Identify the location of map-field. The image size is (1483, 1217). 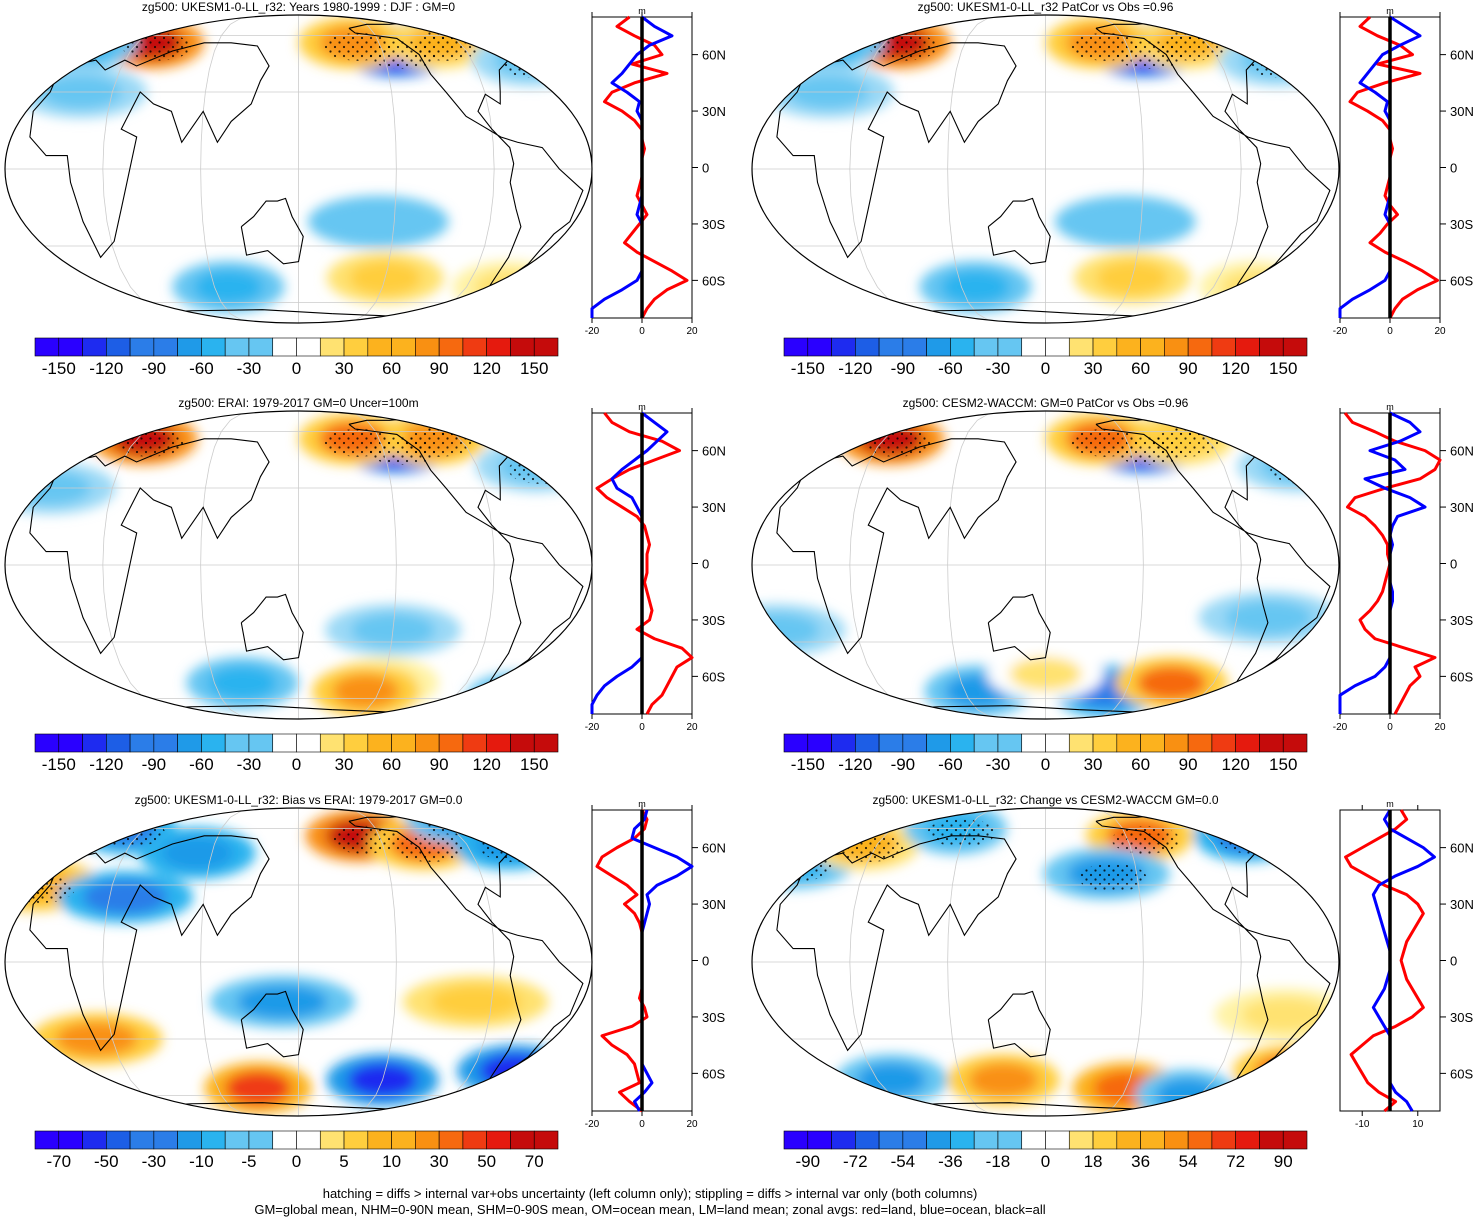
(298, 168).